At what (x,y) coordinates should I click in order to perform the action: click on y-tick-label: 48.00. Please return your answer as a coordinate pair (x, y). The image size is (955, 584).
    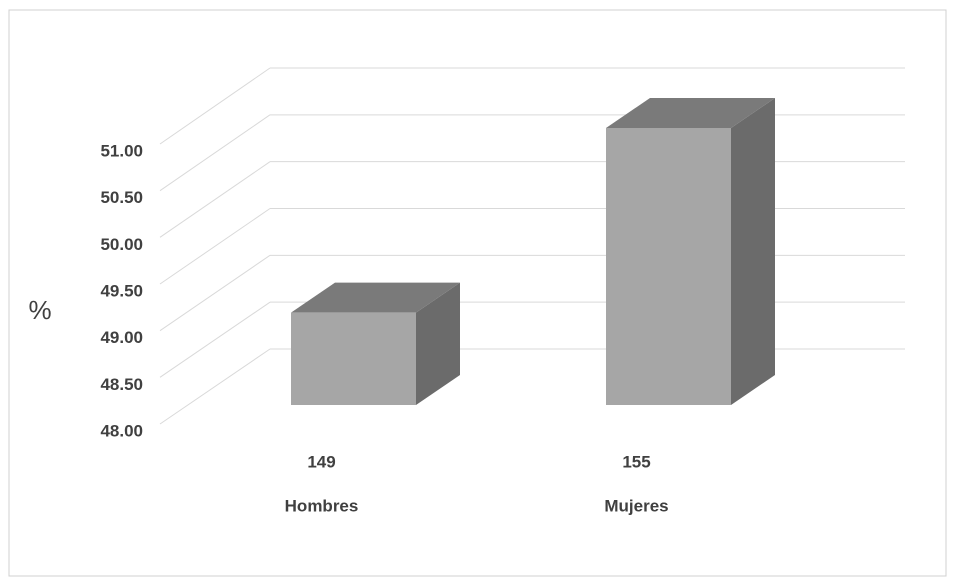
    Looking at the image, I should click on (121, 430).